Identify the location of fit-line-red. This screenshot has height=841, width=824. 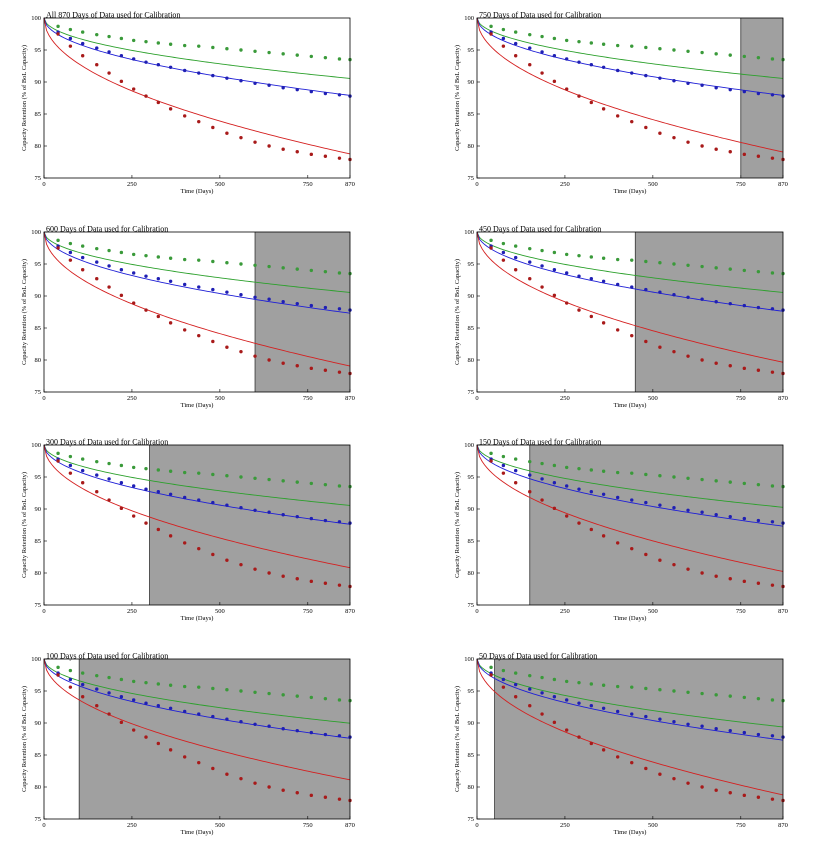
(630, 727).